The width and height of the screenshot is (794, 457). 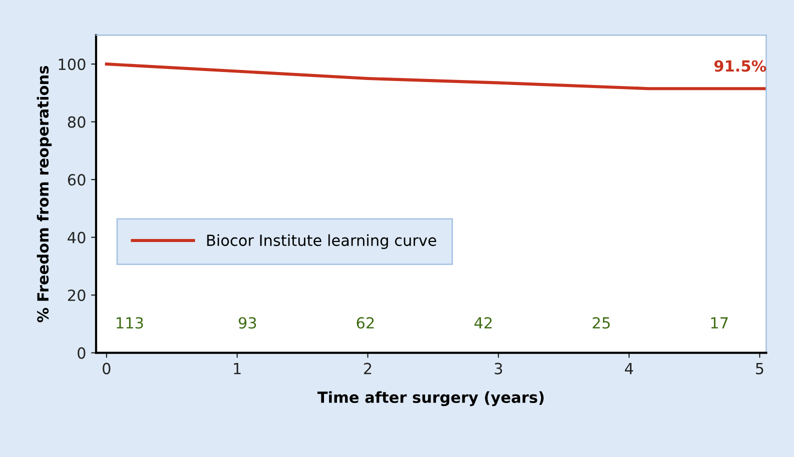 What do you see at coordinates (77, 180) in the screenshot?
I see `y-tick-label: 60` at bounding box center [77, 180].